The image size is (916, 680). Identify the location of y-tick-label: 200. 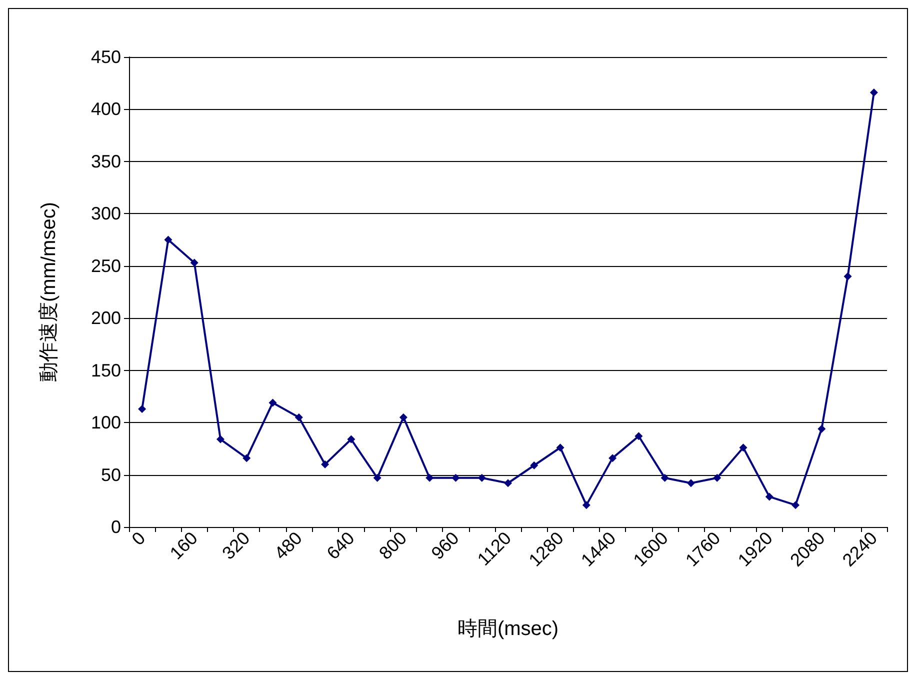
(105, 318).